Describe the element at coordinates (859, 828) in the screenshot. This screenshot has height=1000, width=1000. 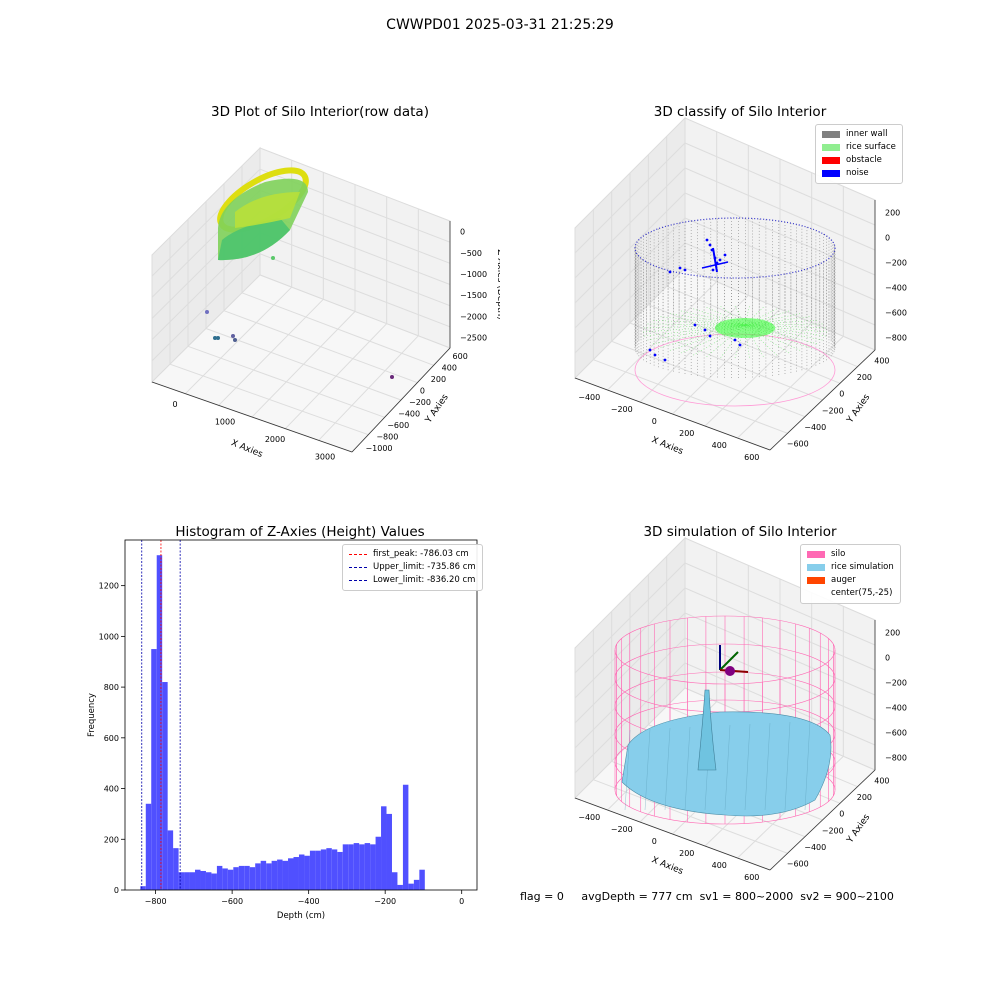
I see `y-axis-label: Y Axies` at that location.